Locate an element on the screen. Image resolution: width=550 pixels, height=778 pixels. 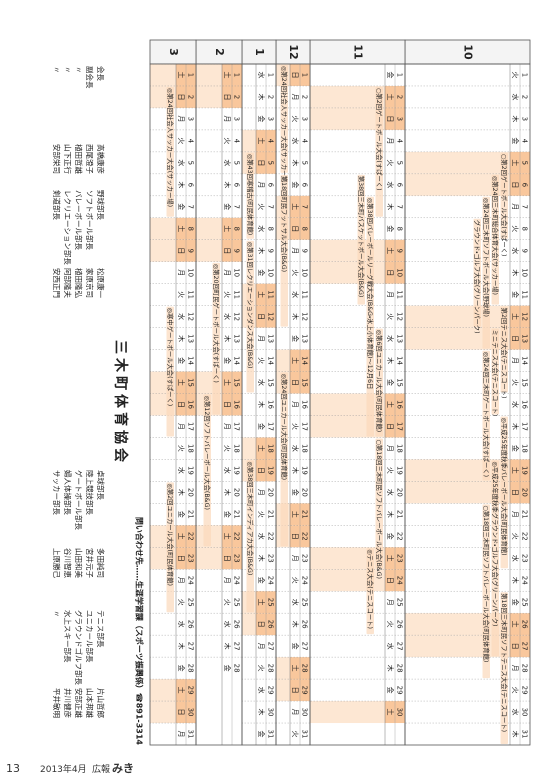
event-text: ◎テニス大会(テニスコート) is located at coordinates (370, 589).